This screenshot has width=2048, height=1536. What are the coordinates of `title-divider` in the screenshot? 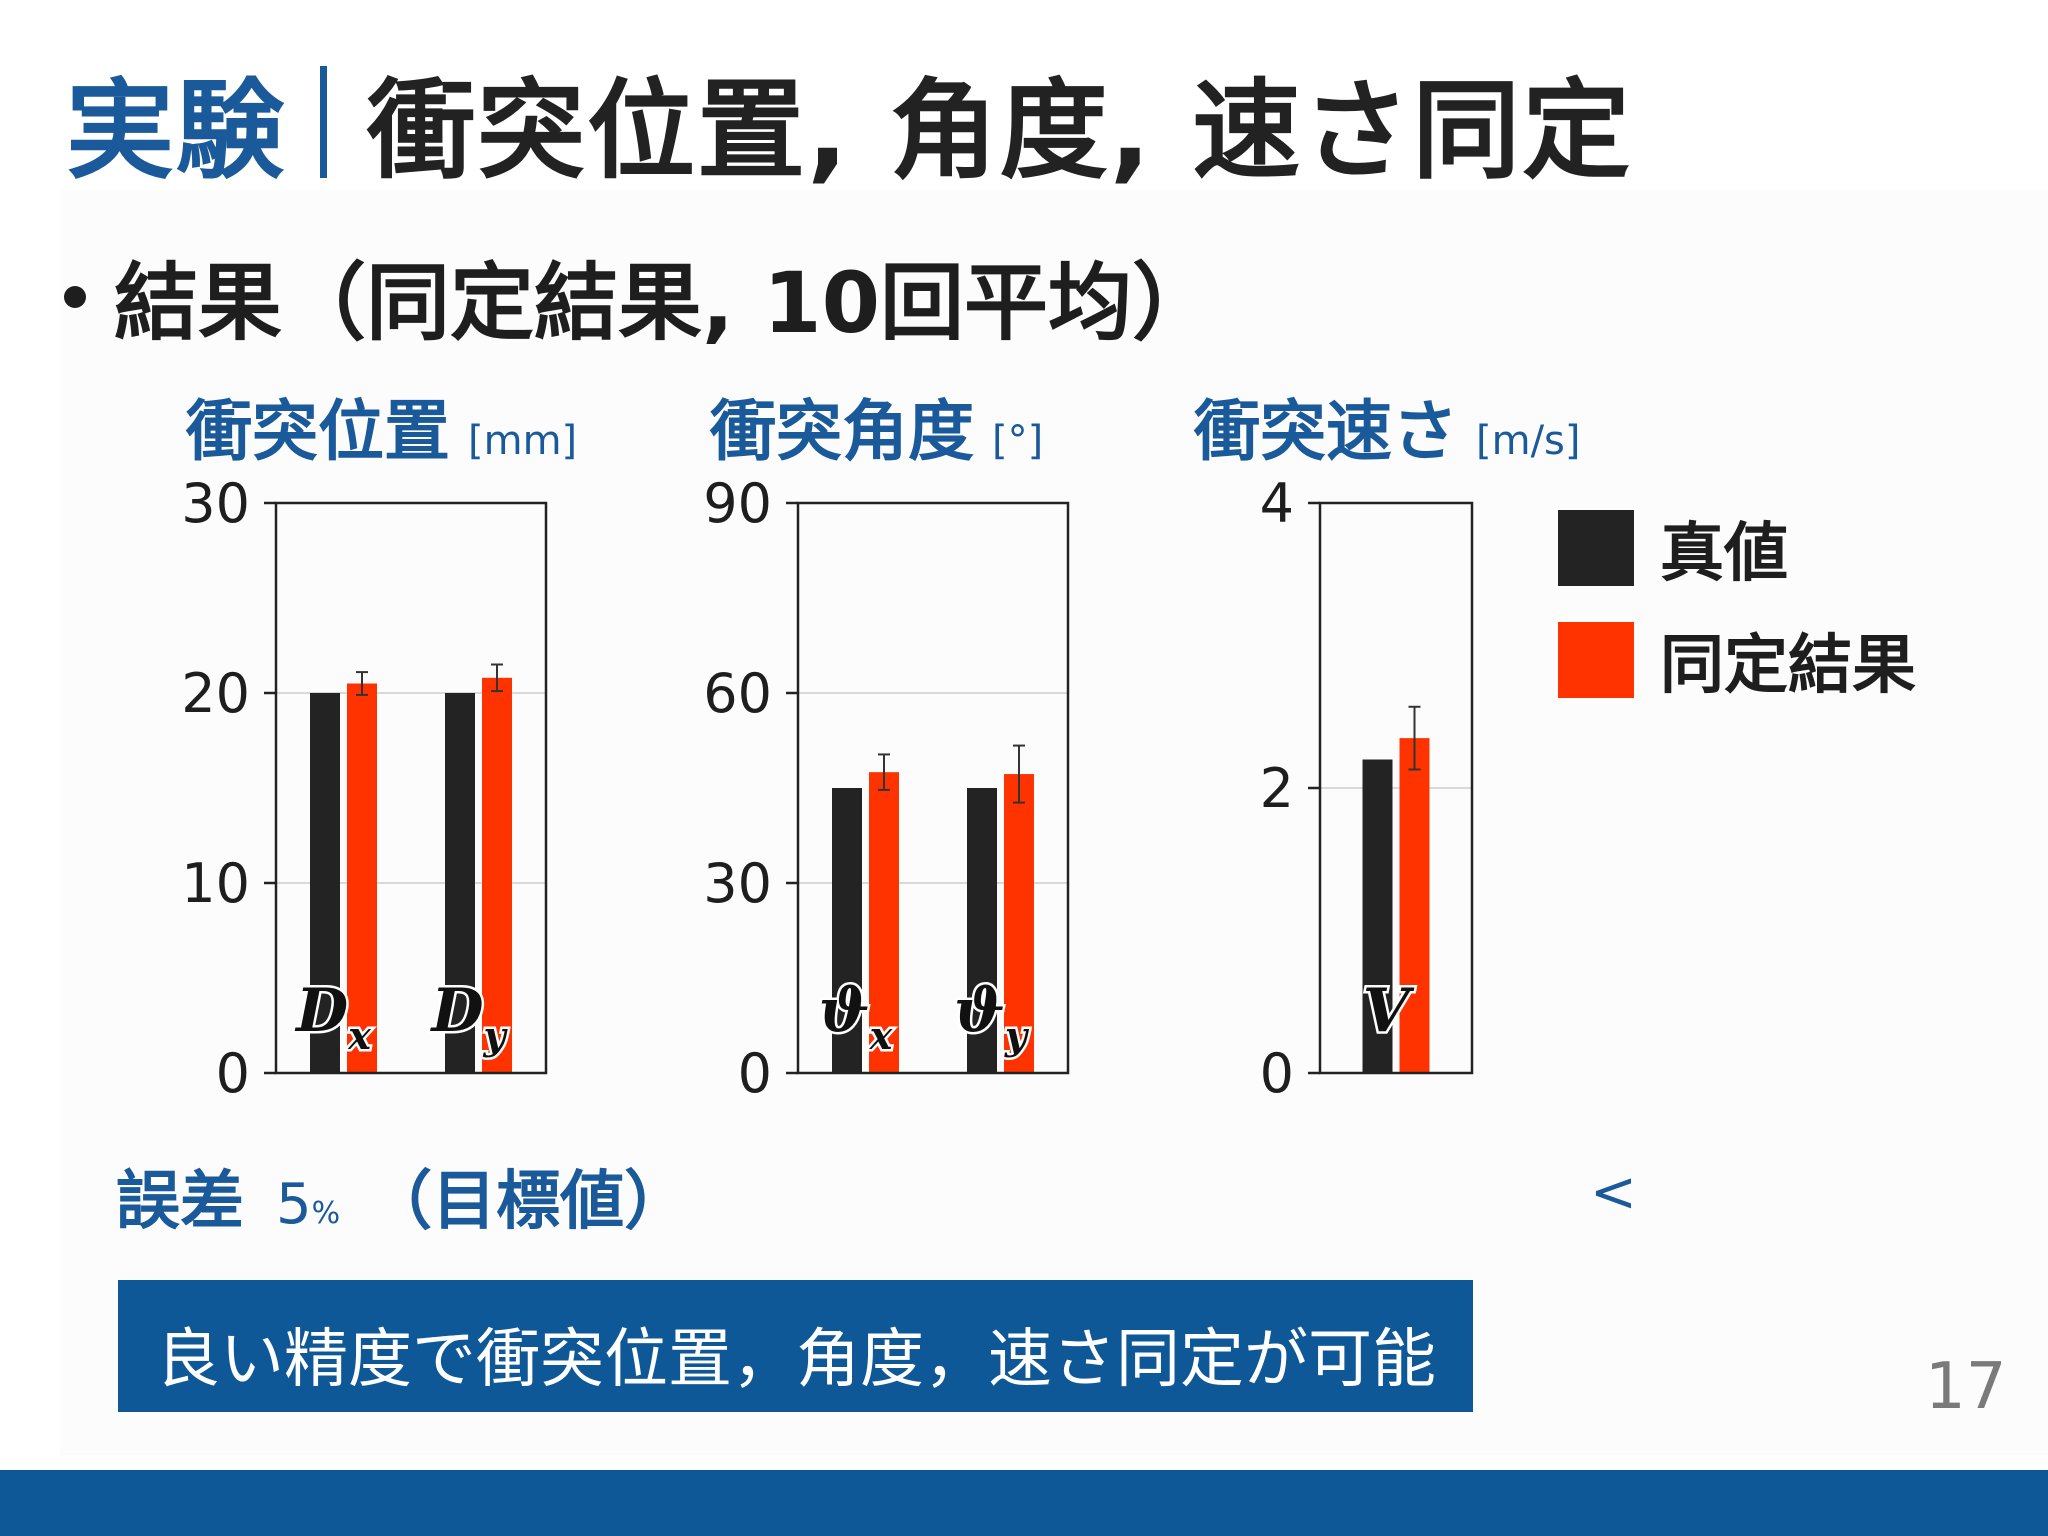 It's located at (324, 122).